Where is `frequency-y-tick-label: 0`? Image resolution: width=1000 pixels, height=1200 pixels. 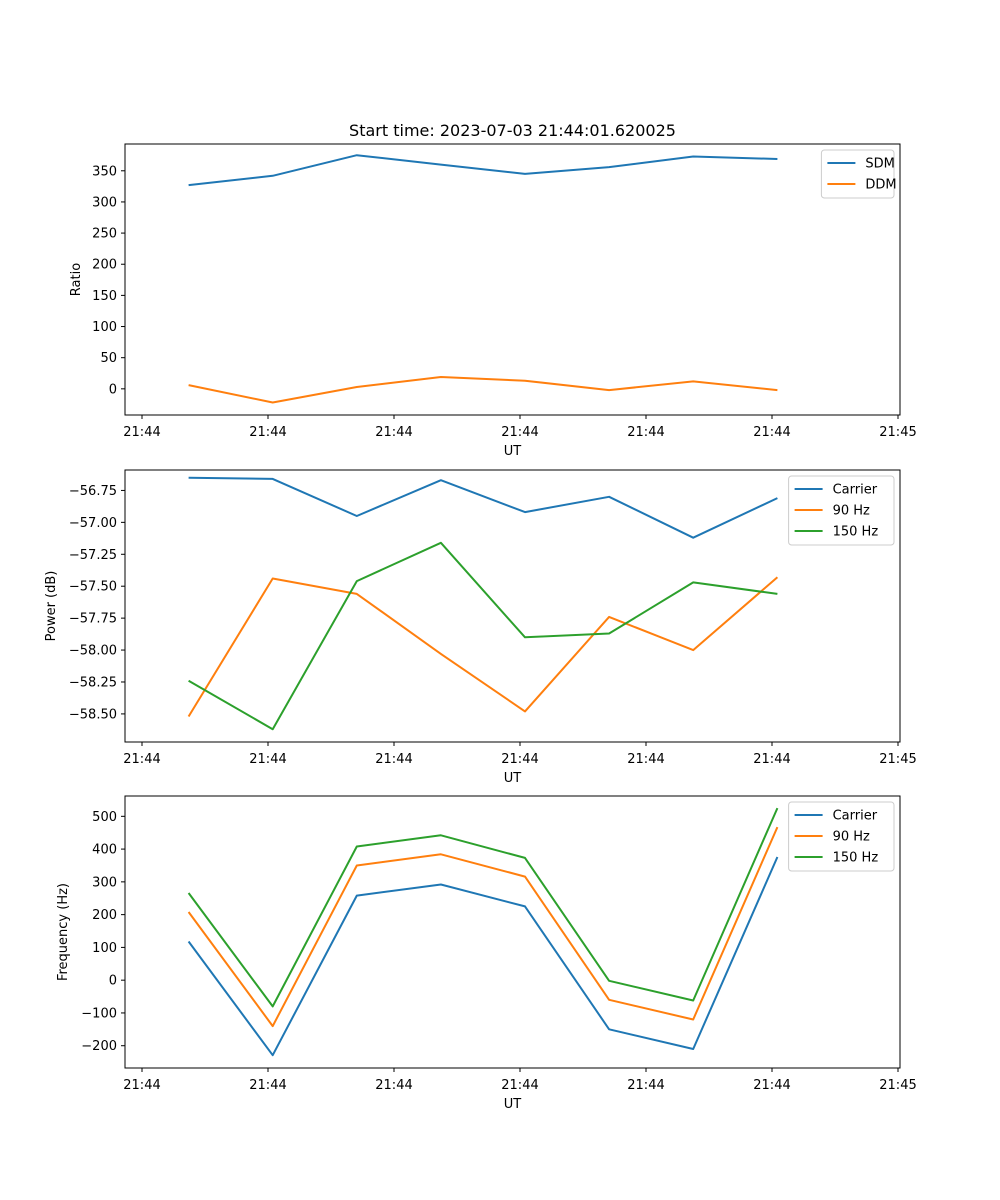
frequency-y-tick-label: 0 is located at coordinates (113, 981).